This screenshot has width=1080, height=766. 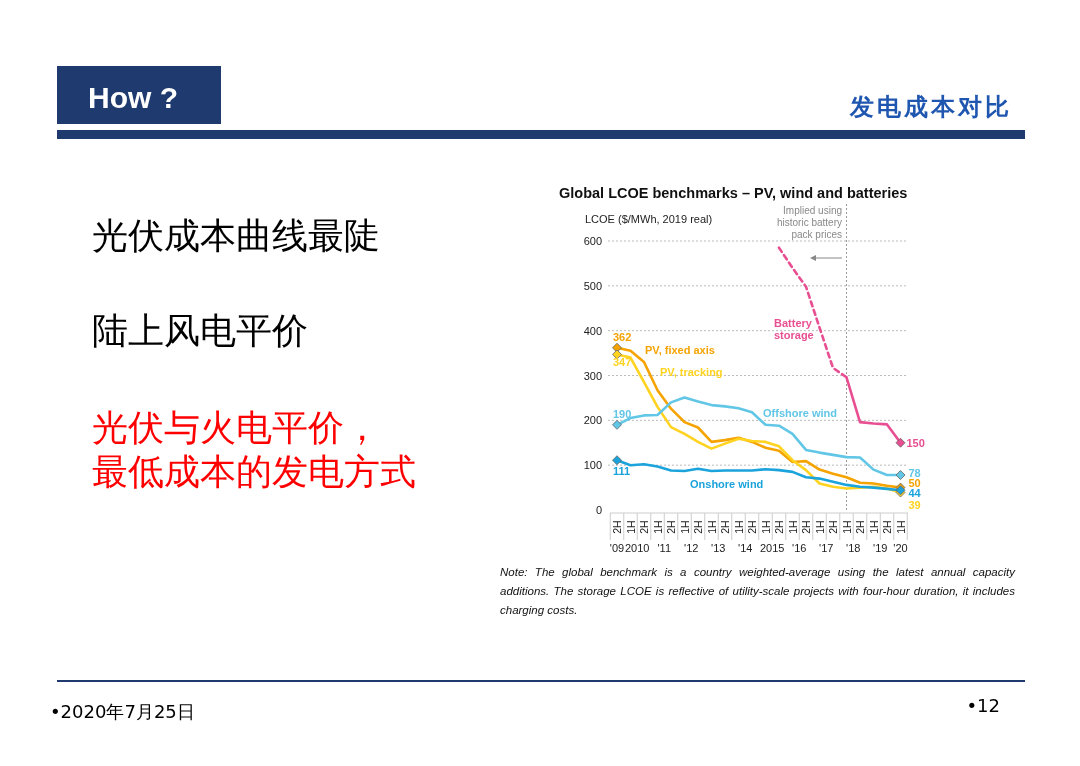 I want to click on series-label: PV, tracking, so click(x=691, y=372).